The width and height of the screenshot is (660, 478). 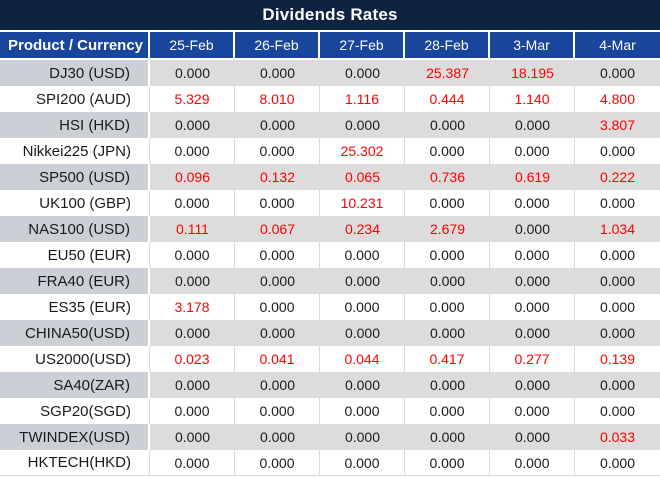 I want to click on product-cell: EU50 (EUR), so click(x=75, y=255).